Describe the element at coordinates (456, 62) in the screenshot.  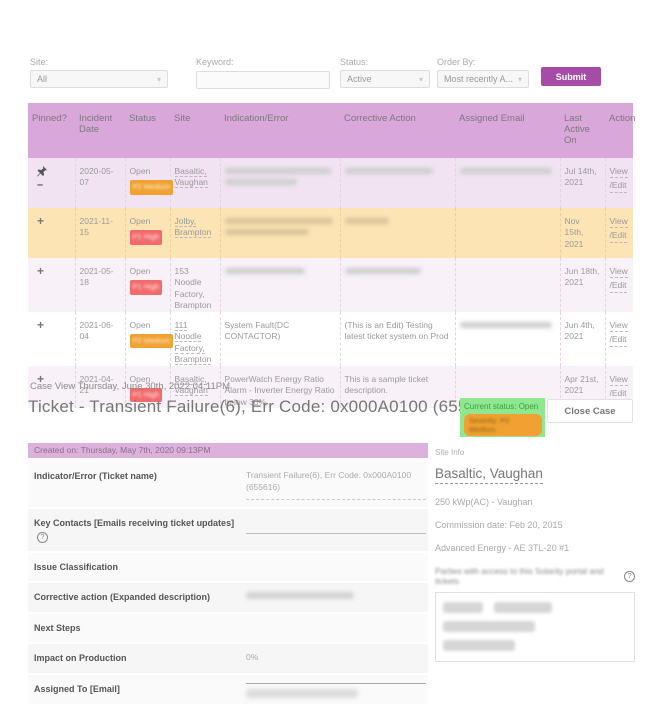
I see `orderby-filter-label: Order By:` at that location.